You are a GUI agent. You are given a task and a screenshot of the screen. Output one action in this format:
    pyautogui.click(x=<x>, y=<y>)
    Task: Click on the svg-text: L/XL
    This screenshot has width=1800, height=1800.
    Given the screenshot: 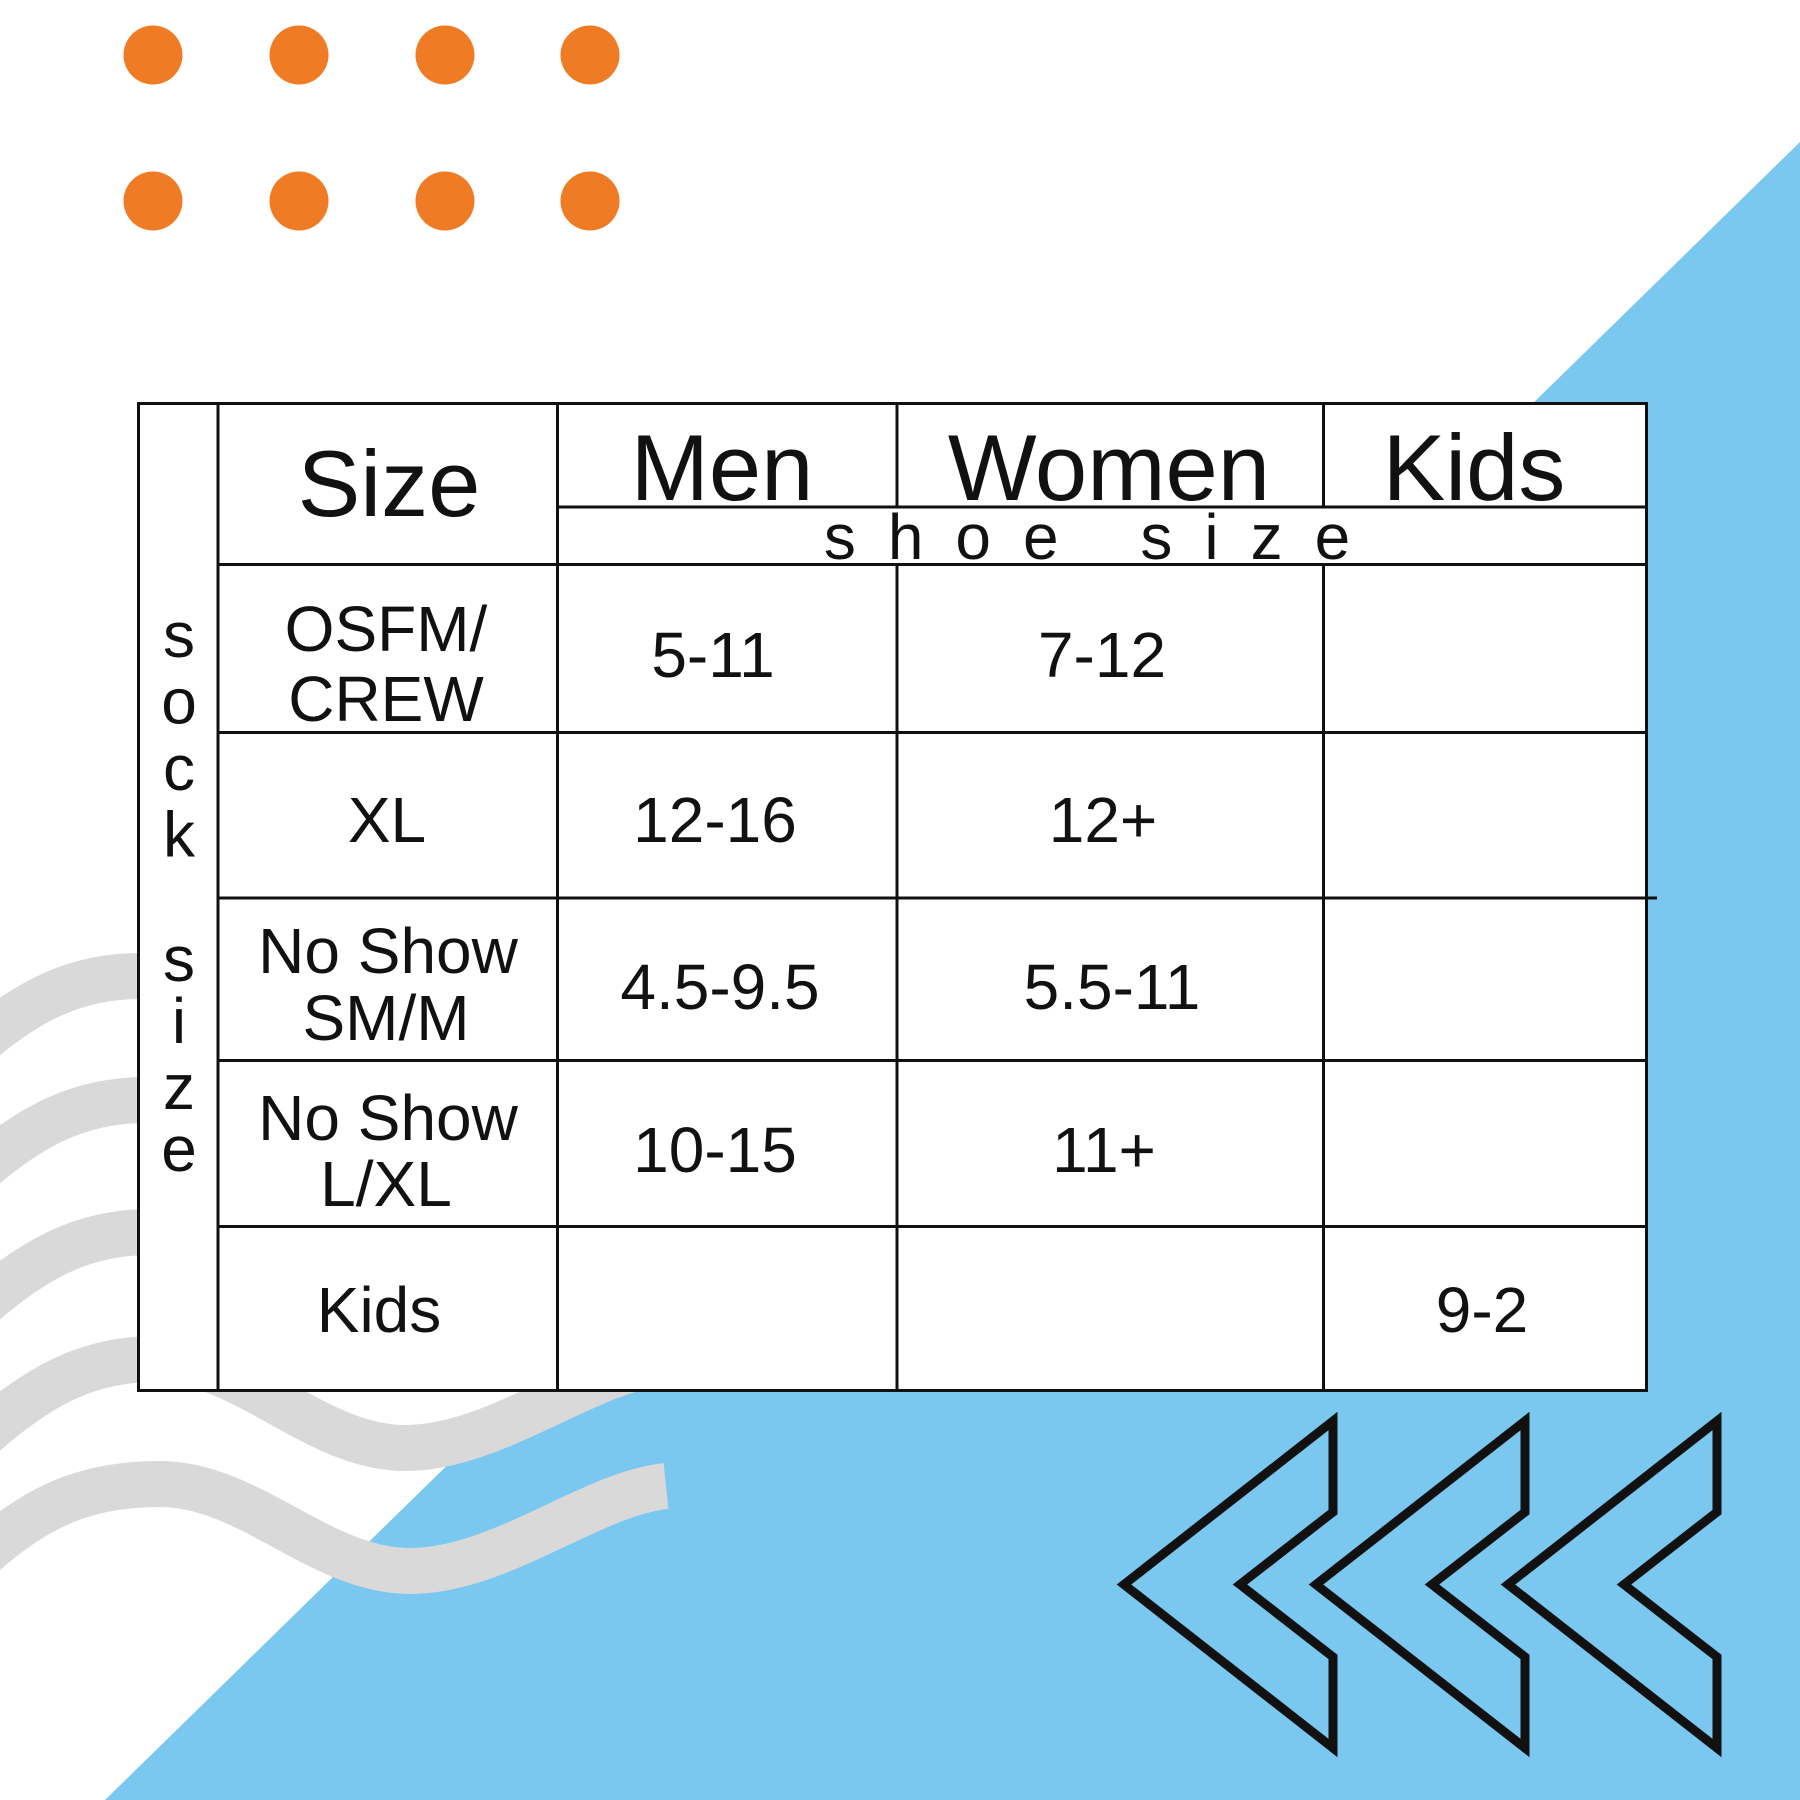 What is the action you would take?
    pyautogui.click(x=386, y=1184)
    